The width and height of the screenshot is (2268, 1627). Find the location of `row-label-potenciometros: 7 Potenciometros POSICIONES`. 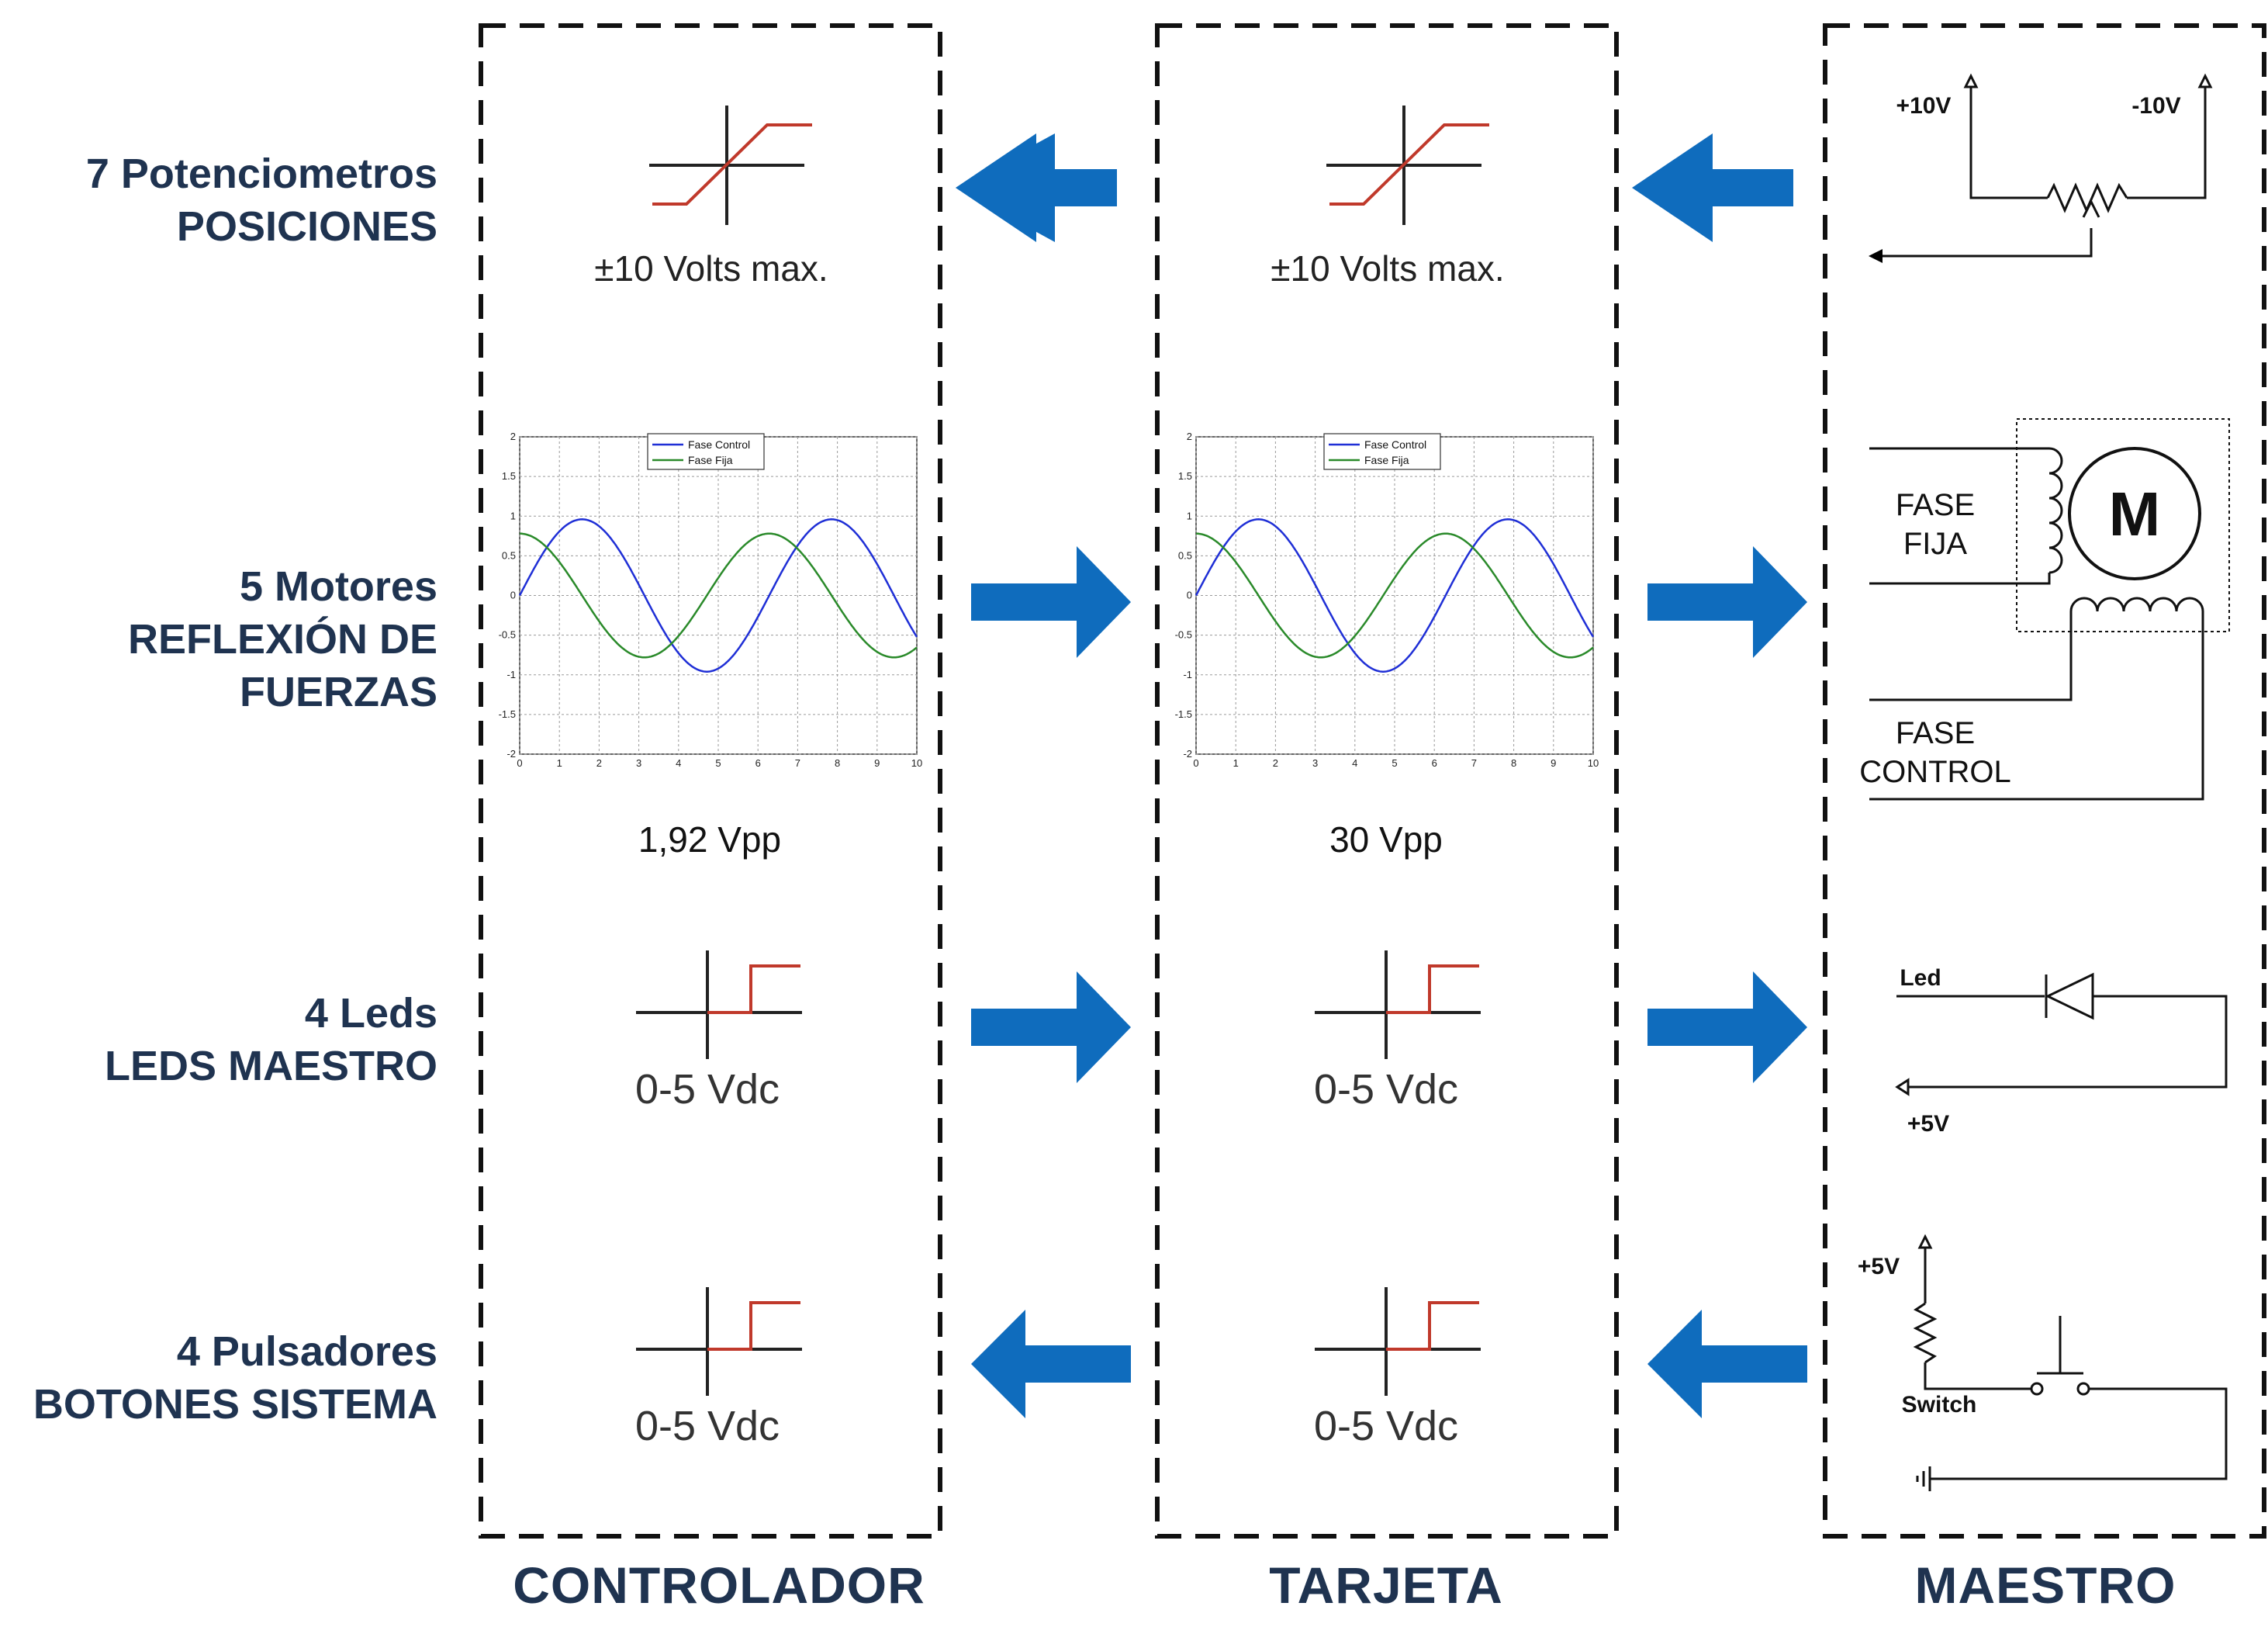

row-label-potenciometros: 7 Potenciometros POSICIONES is located at coordinates (261, 200).